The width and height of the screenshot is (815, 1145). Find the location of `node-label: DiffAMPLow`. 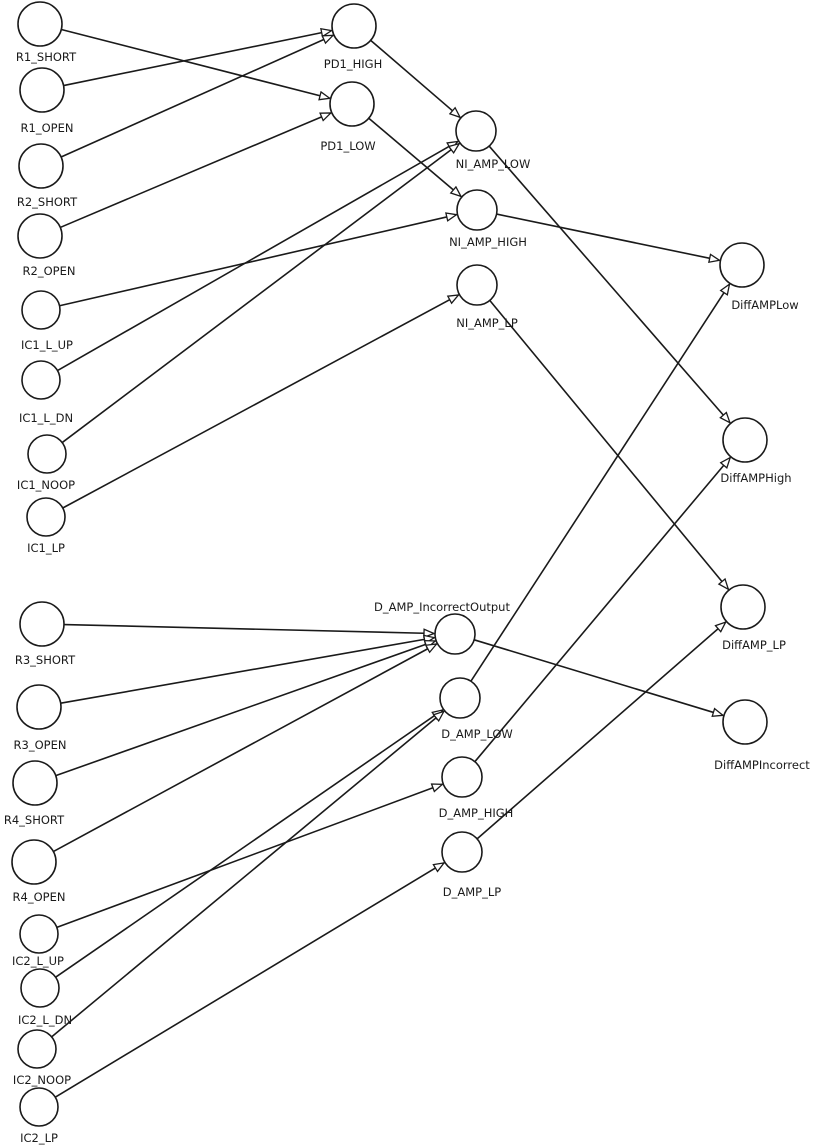

node-label: DiffAMPLow is located at coordinates (764, 305).